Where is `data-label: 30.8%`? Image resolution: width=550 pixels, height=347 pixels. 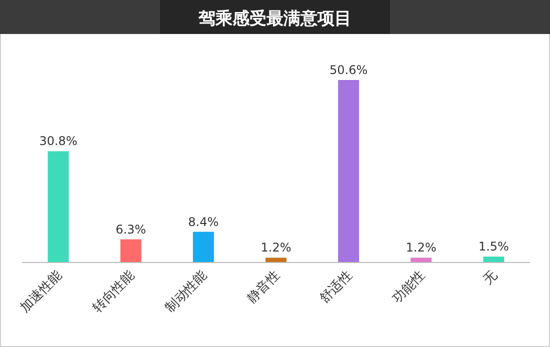
data-label: 30.8% is located at coordinates (58, 141).